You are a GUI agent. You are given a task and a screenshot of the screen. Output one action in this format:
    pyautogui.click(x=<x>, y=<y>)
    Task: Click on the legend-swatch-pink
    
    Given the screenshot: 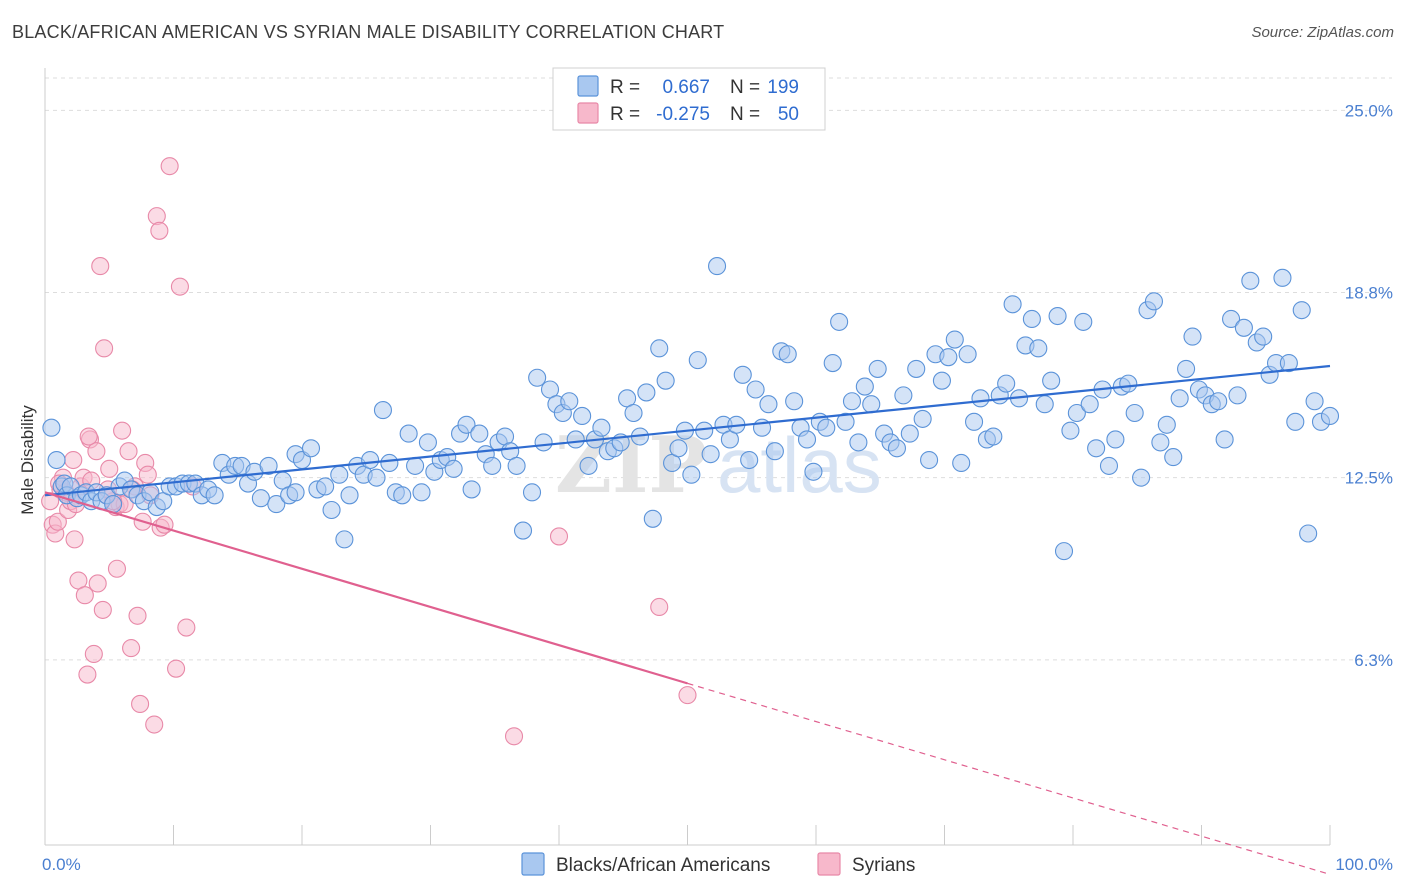 What is the action you would take?
    pyautogui.click(x=588, y=113)
    